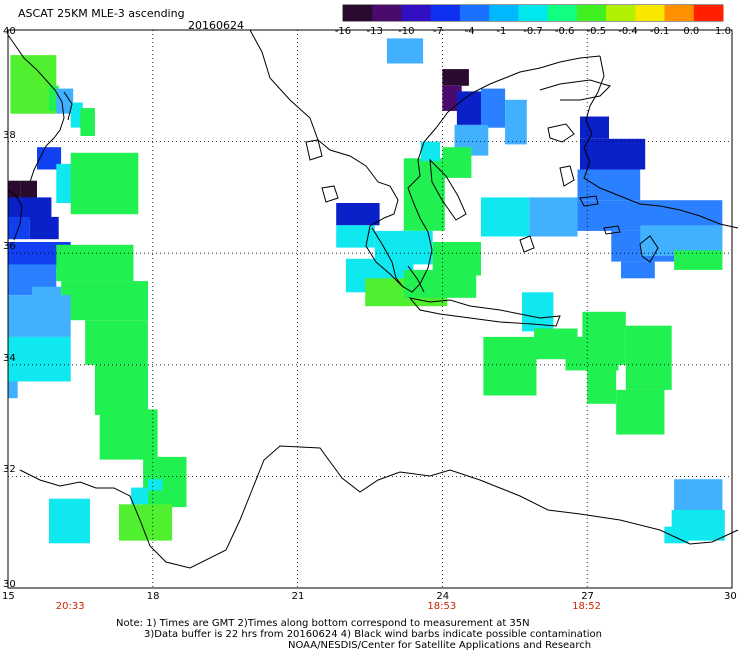  Describe the element at coordinates (575, 90) in the screenshot. I see `marmara` at that location.